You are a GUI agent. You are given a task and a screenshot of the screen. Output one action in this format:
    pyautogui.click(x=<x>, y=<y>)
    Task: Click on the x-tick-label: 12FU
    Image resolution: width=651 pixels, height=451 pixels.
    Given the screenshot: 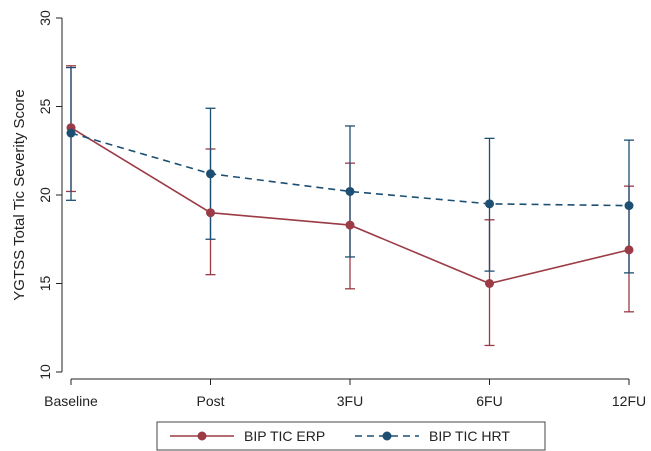 What is the action you would take?
    pyautogui.click(x=629, y=401)
    